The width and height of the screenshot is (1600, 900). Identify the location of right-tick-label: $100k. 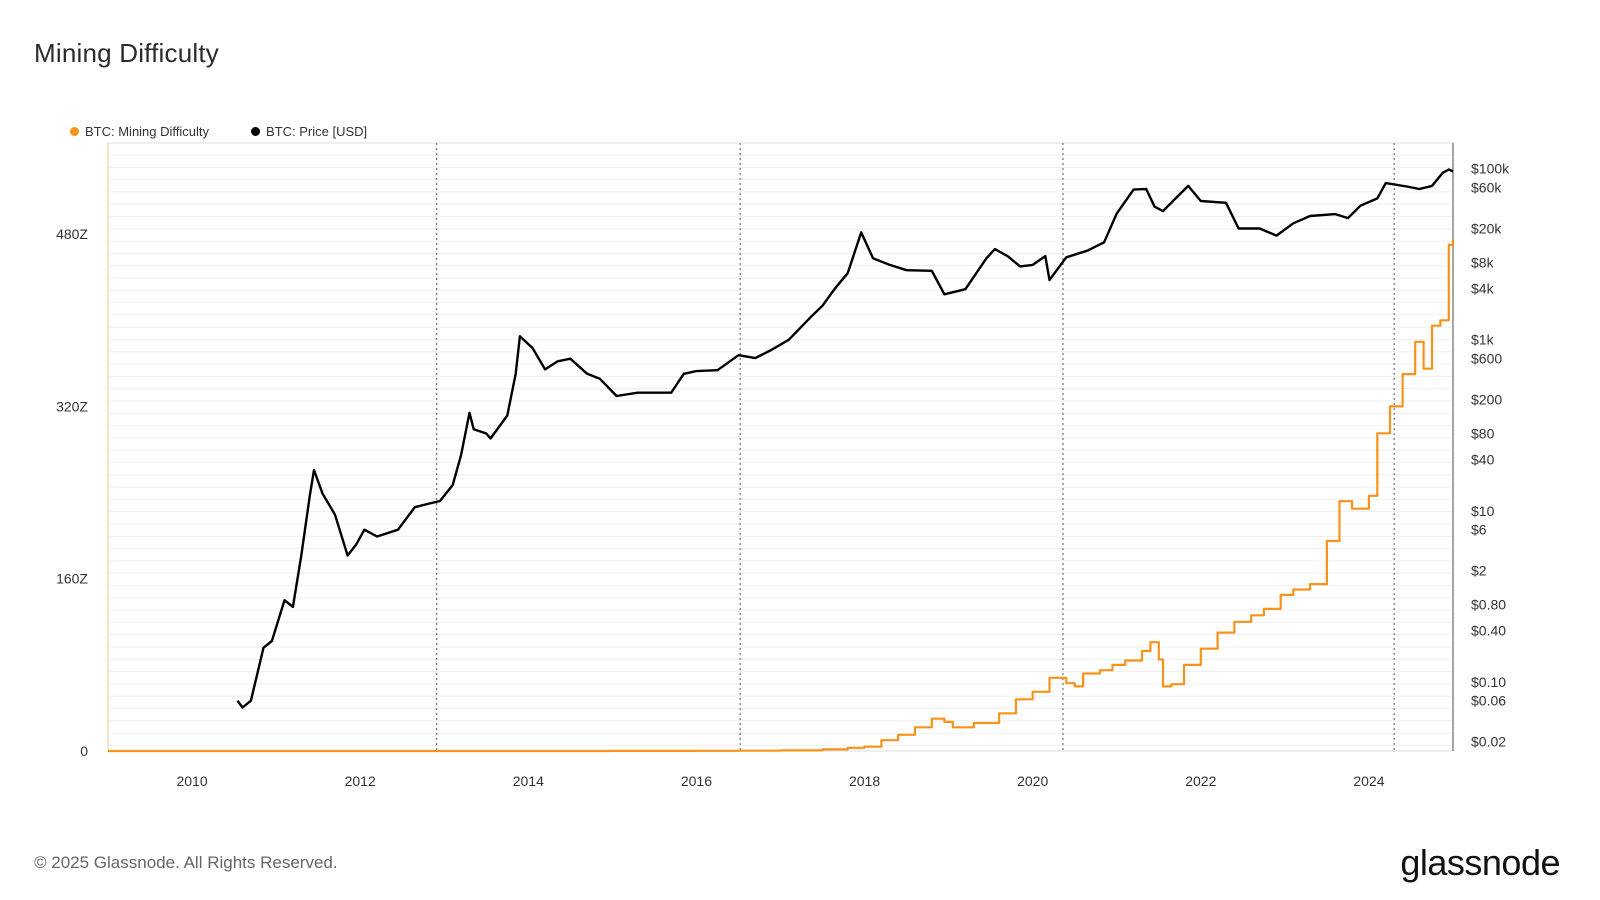
(1490, 169).